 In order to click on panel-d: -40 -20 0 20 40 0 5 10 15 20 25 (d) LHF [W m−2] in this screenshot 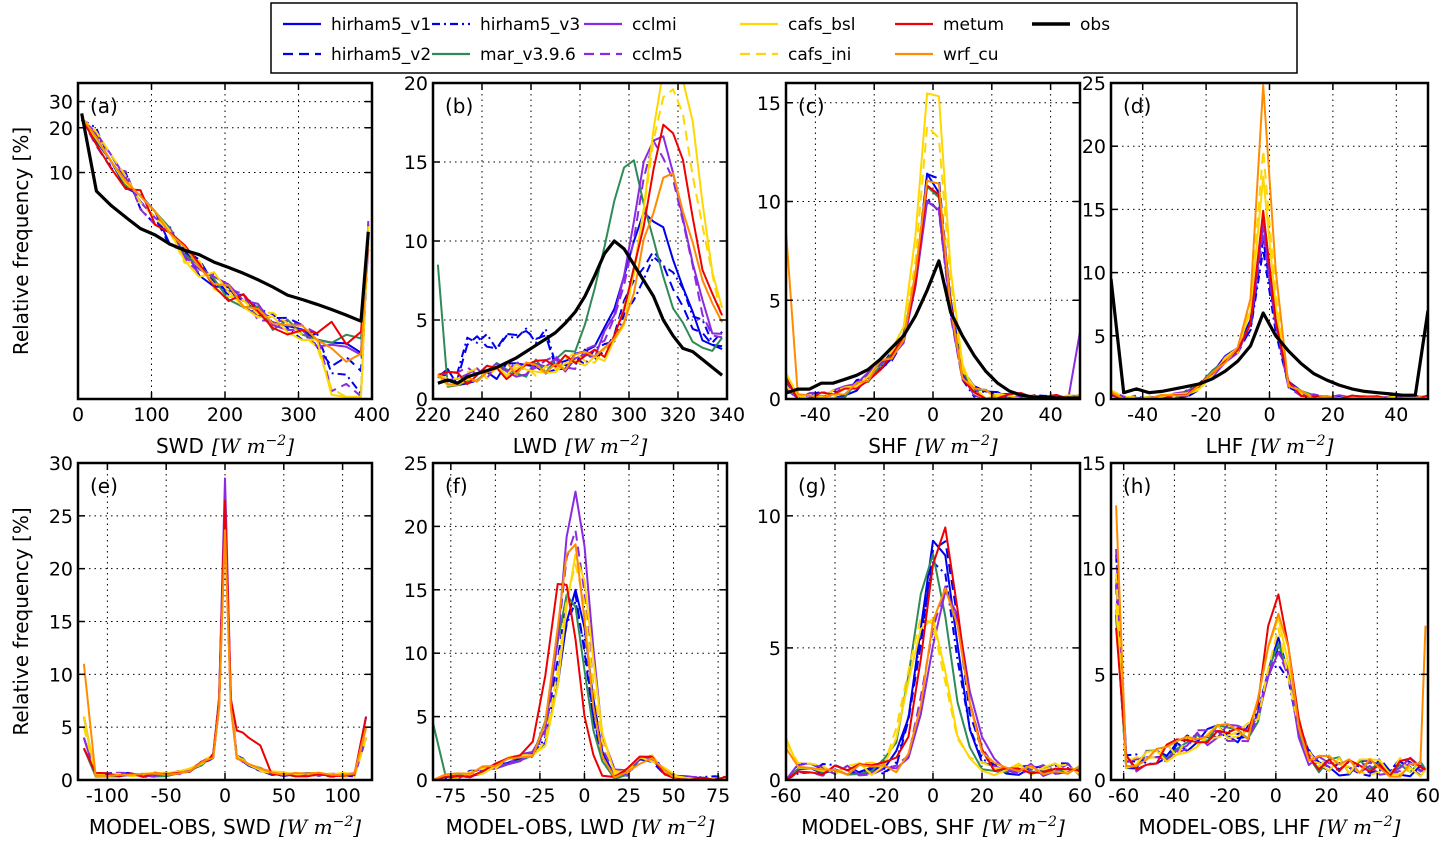, I will do `click(1256, 265)`.